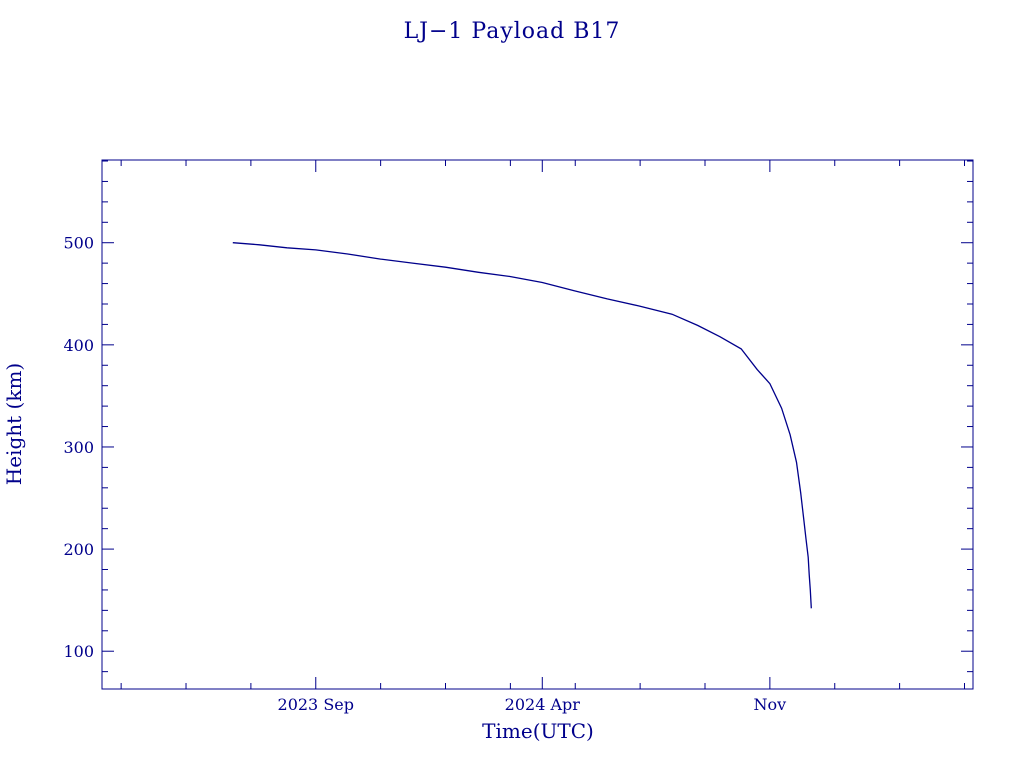 The height and width of the screenshot is (768, 1024). Describe the element at coordinates (316, 704) in the screenshot. I see `x-tick-label: 2023 Sep` at that location.